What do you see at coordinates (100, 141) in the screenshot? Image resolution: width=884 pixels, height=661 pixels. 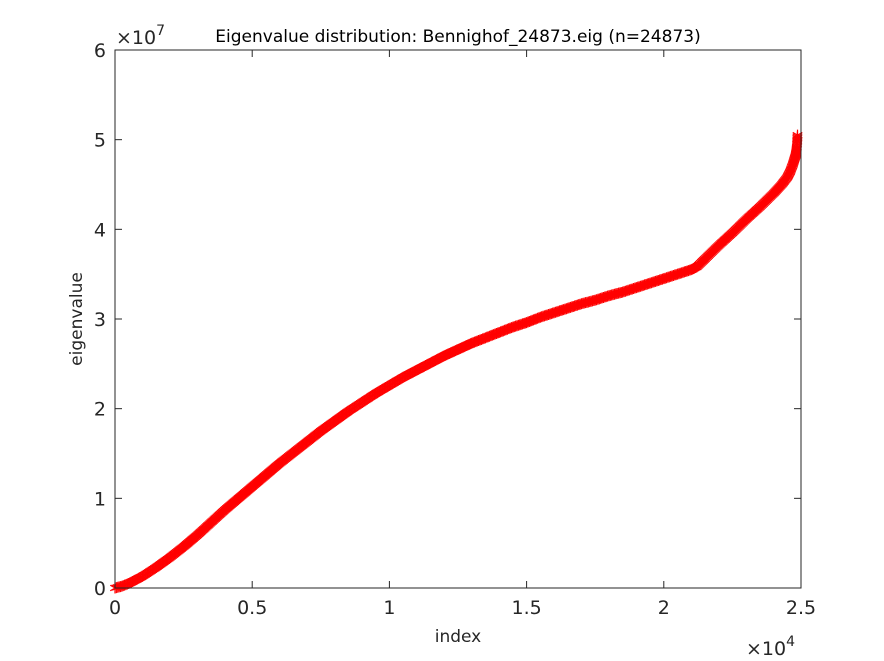 I see `y-tick-label: 5` at bounding box center [100, 141].